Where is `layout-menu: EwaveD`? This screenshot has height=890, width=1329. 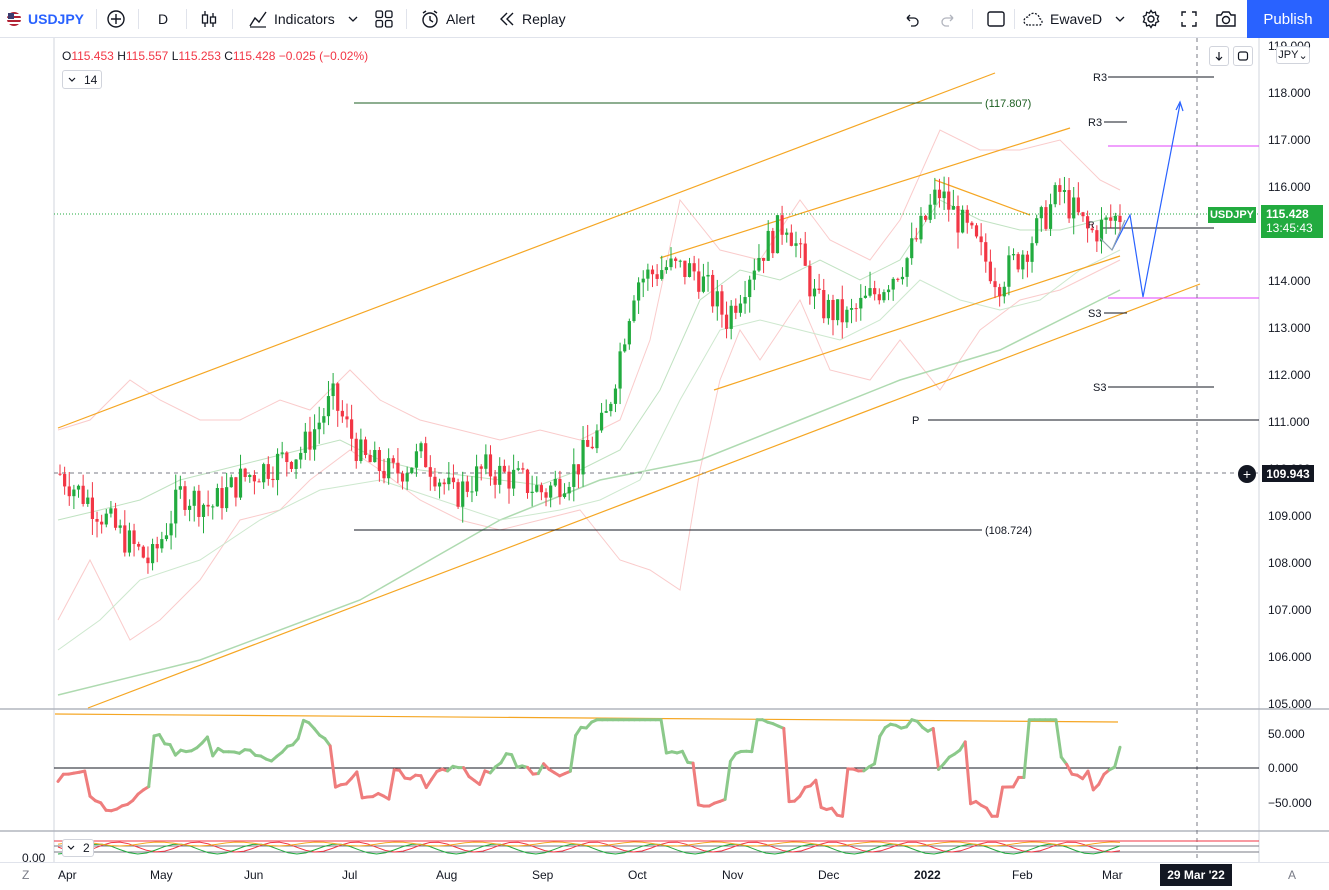 layout-menu: EwaveD is located at coordinates (1074, 19).